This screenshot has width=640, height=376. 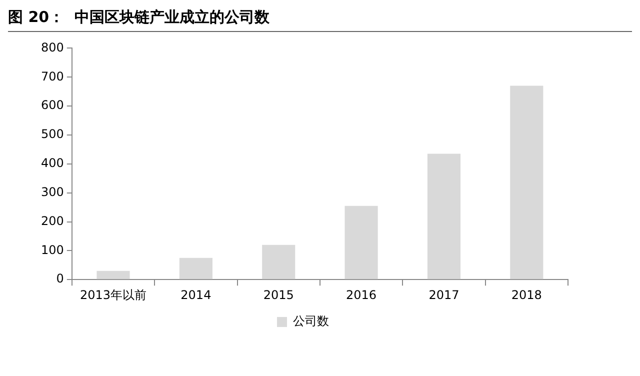 I want to click on y-tick-label: 200, so click(x=52, y=221).